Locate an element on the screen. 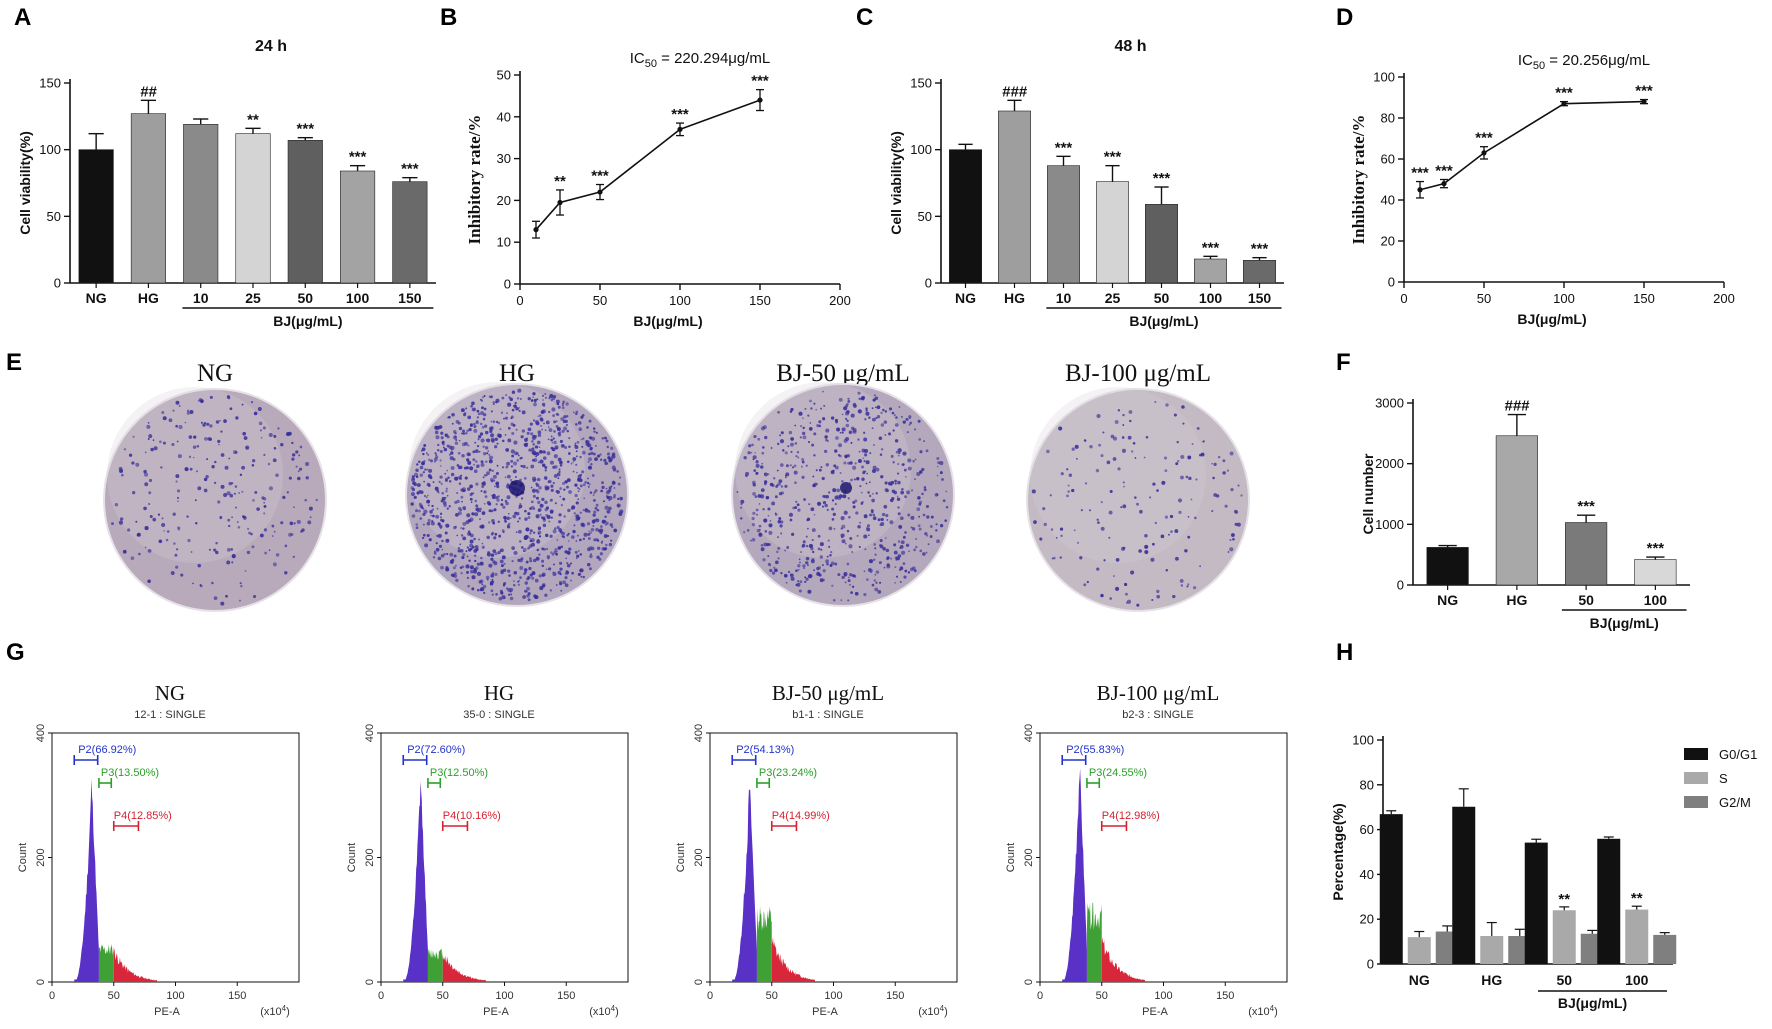 The image size is (1772, 1029). x-tick-label: 150 is located at coordinates (1644, 298).